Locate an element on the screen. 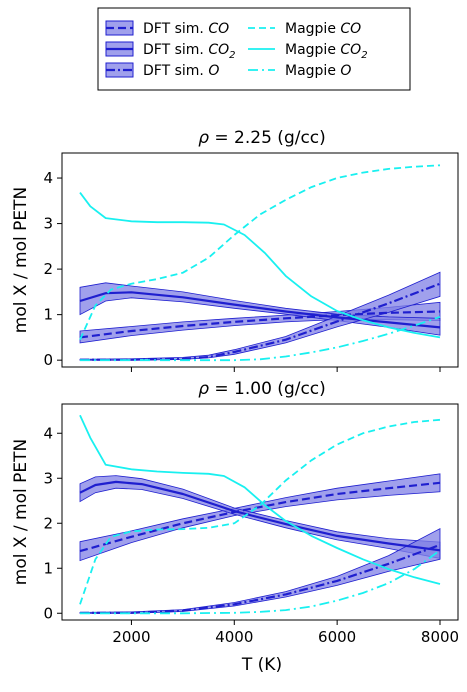 Image resolution: width=467 pixels, height=692 pixels. legend-label-mag_co: Magpie CO is located at coordinates (323, 29).